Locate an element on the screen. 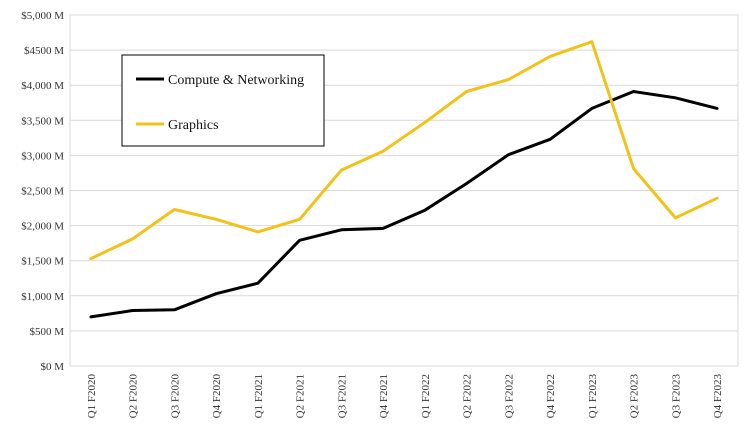 Image resolution: width=748 pixels, height=426 pixels. x-tick-label: Q3 F2021 is located at coordinates (342, 396).